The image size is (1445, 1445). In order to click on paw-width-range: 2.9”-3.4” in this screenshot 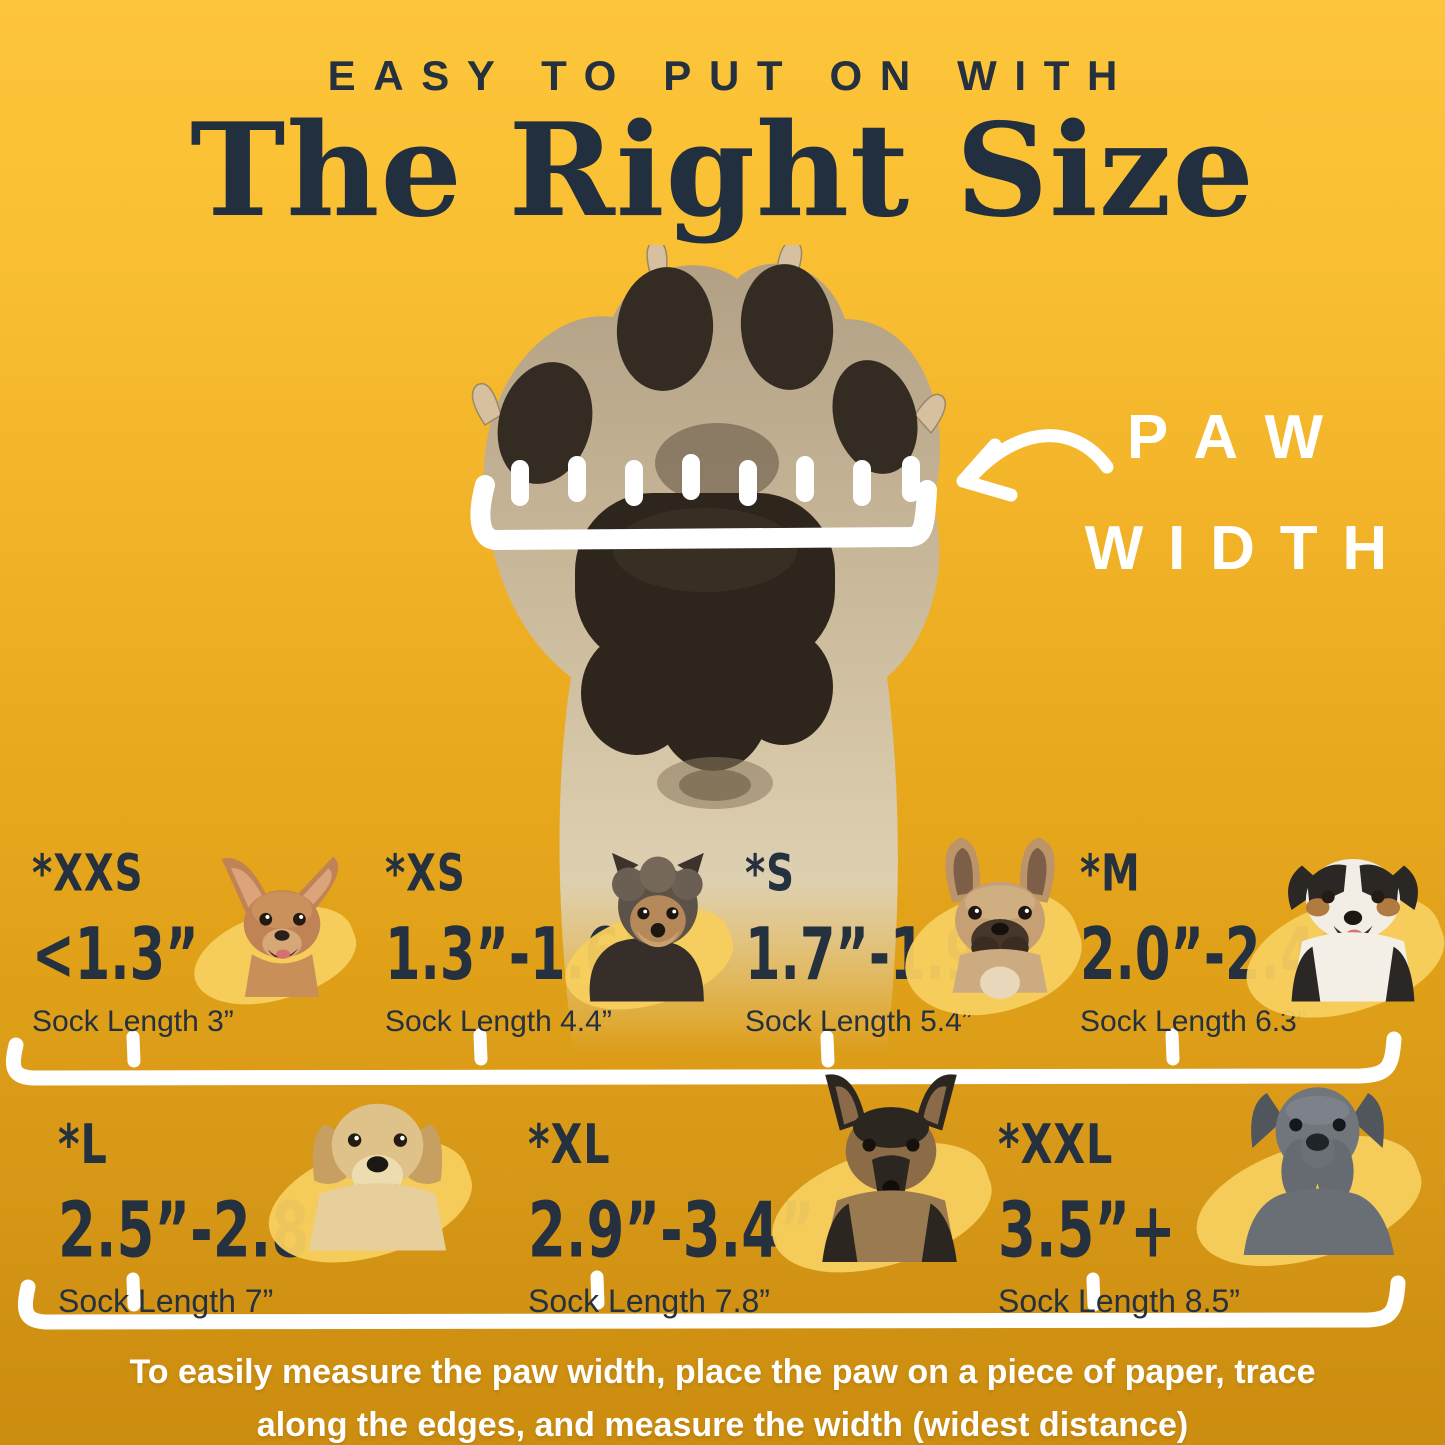, I will do `click(671, 1231)`.